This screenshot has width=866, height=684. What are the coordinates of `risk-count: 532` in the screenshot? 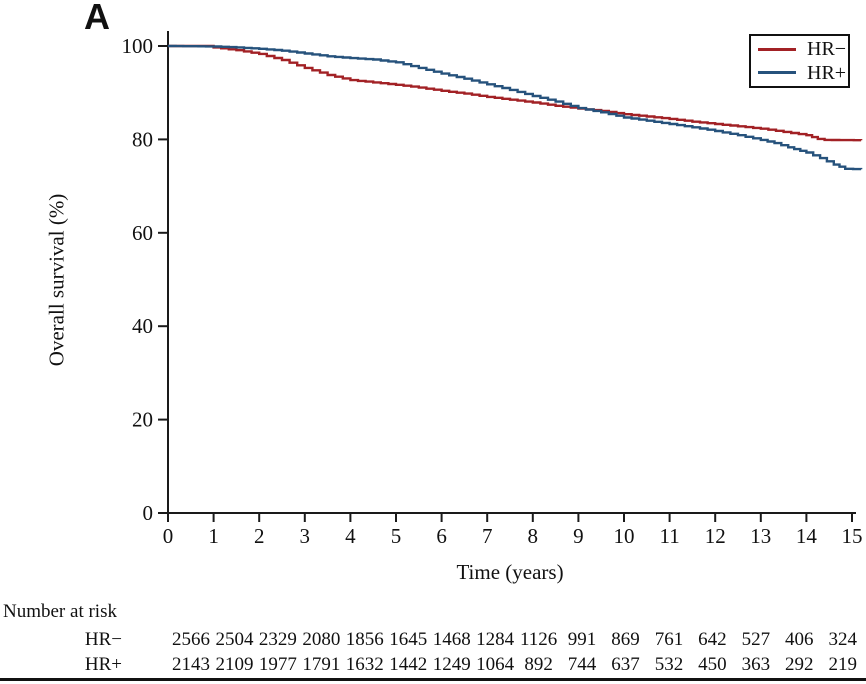 It's located at (669, 664).